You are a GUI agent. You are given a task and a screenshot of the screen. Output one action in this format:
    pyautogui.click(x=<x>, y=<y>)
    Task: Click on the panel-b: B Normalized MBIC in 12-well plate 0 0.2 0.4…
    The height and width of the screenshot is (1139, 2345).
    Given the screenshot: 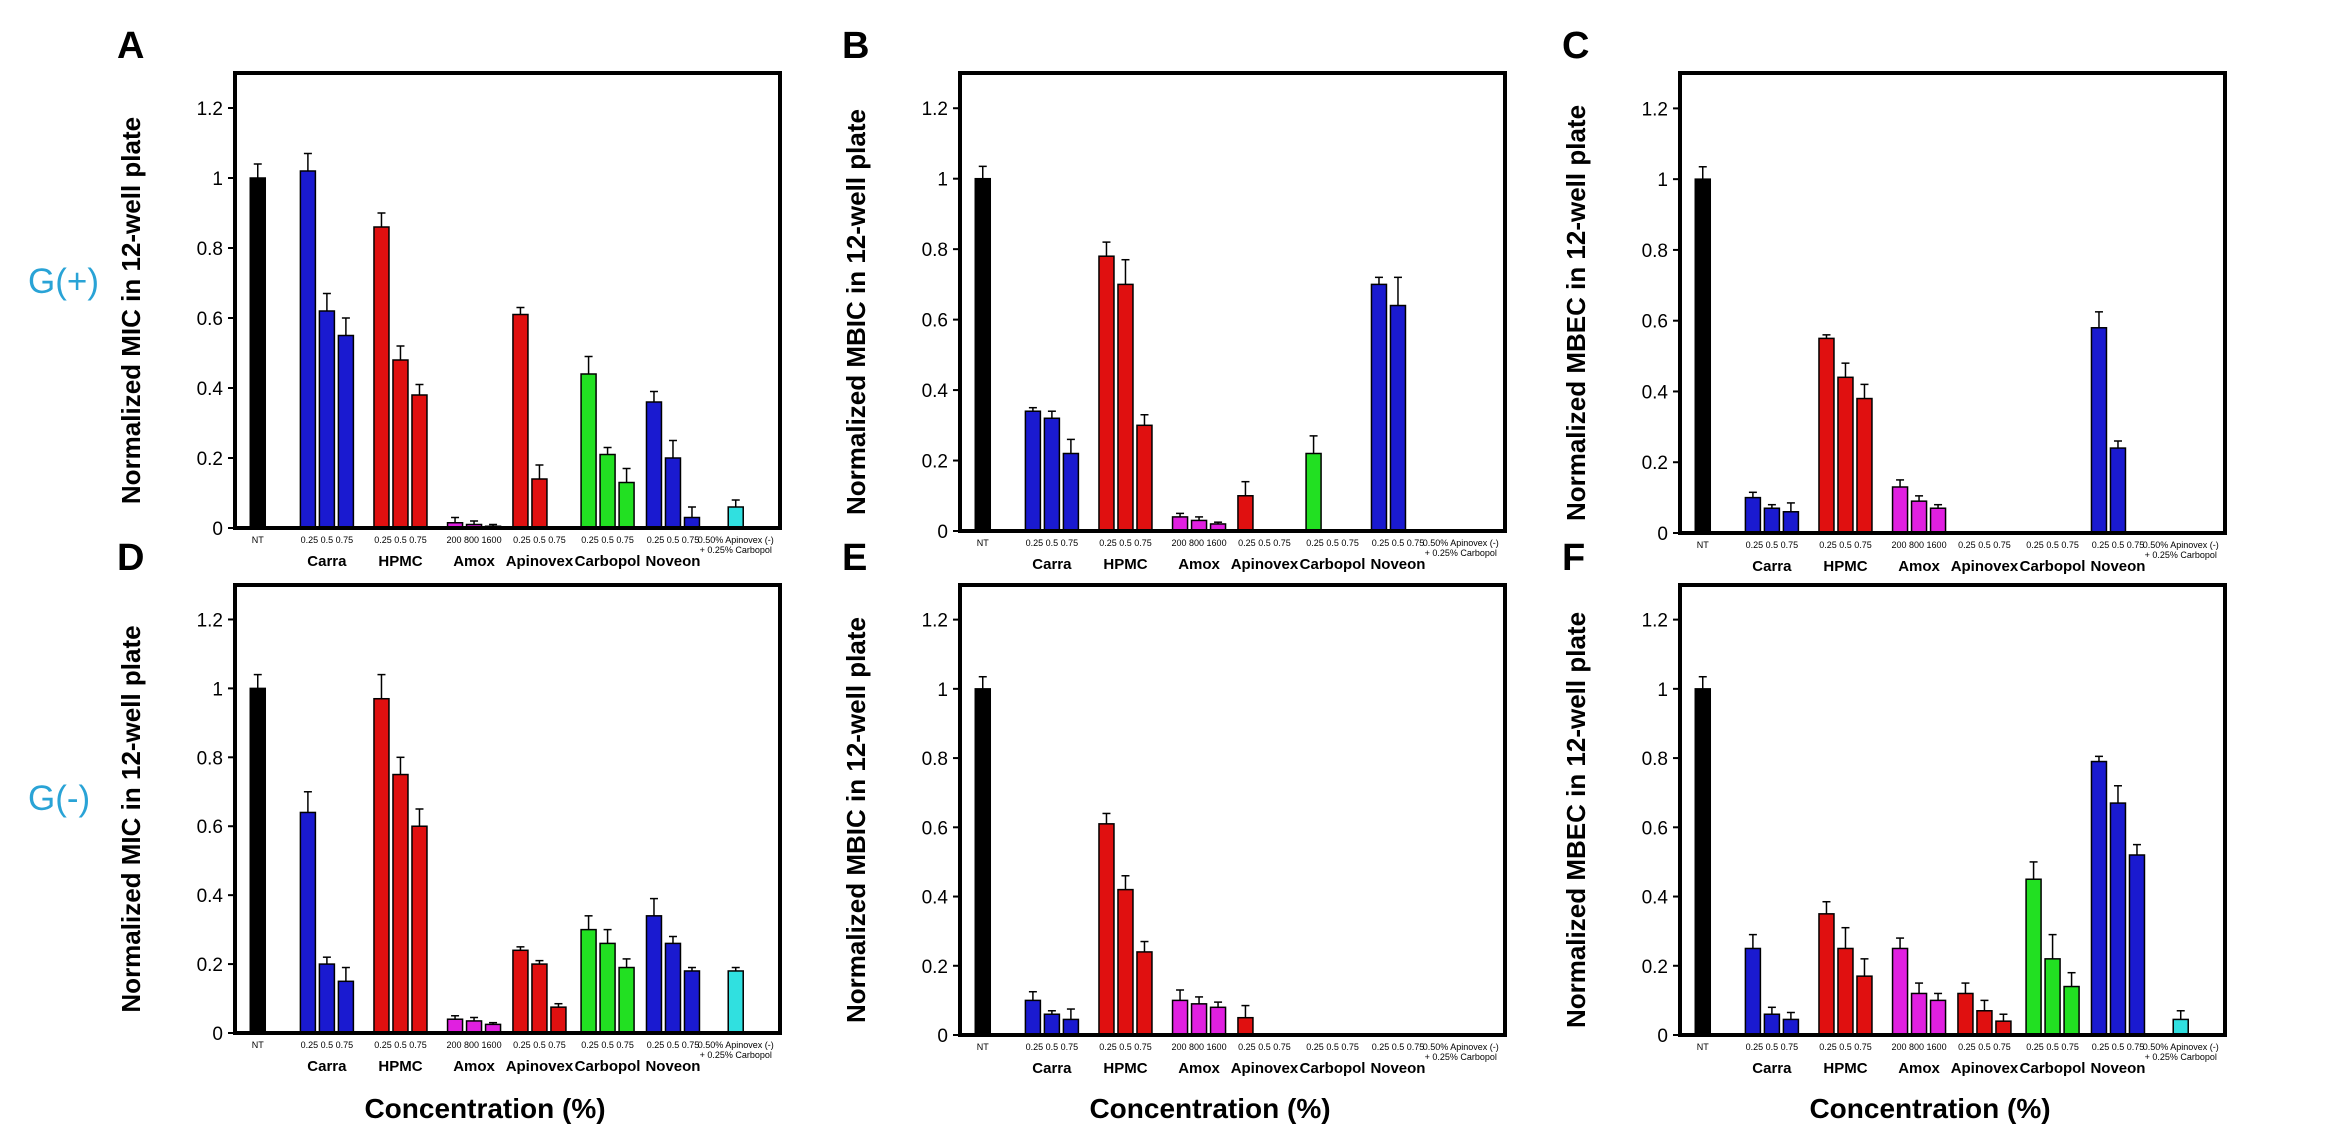 What is the action you would take?
    pyautogui.click(x=1174, y=299)
    